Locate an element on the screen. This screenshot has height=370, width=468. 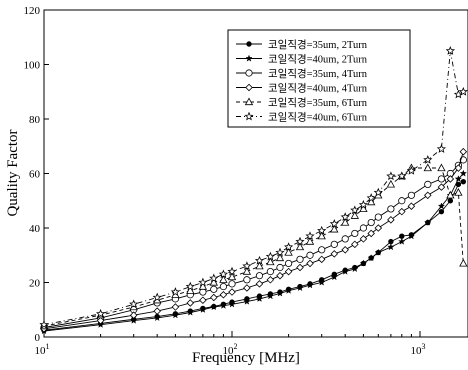
y-tick-label: 100 is located at coordinates (32, 66).